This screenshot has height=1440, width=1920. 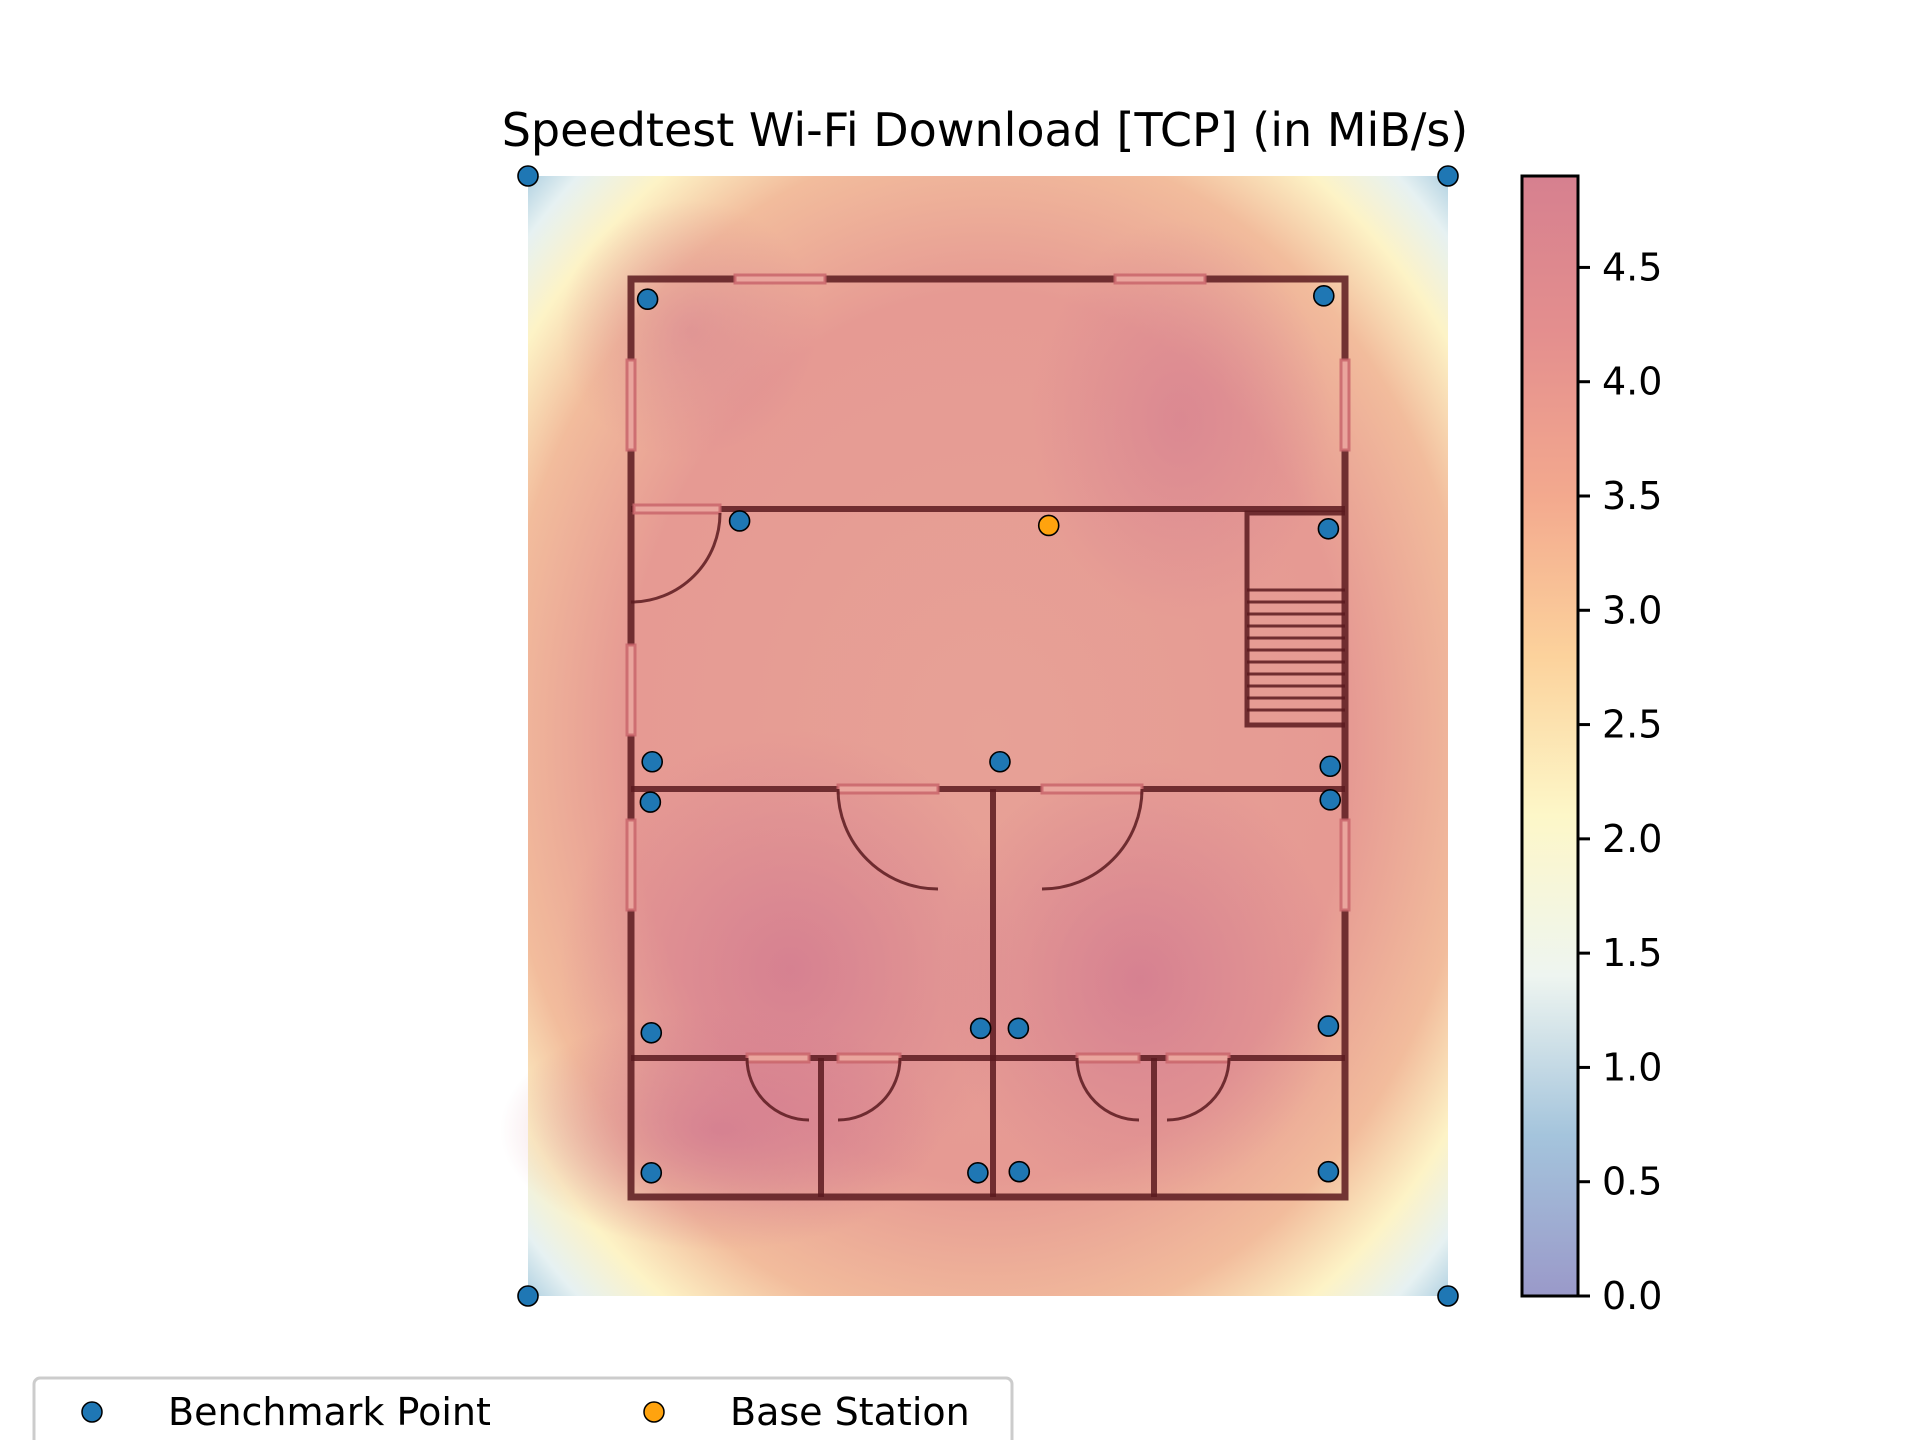 I want to click on base-station-point, so click(x=1048, y=525).